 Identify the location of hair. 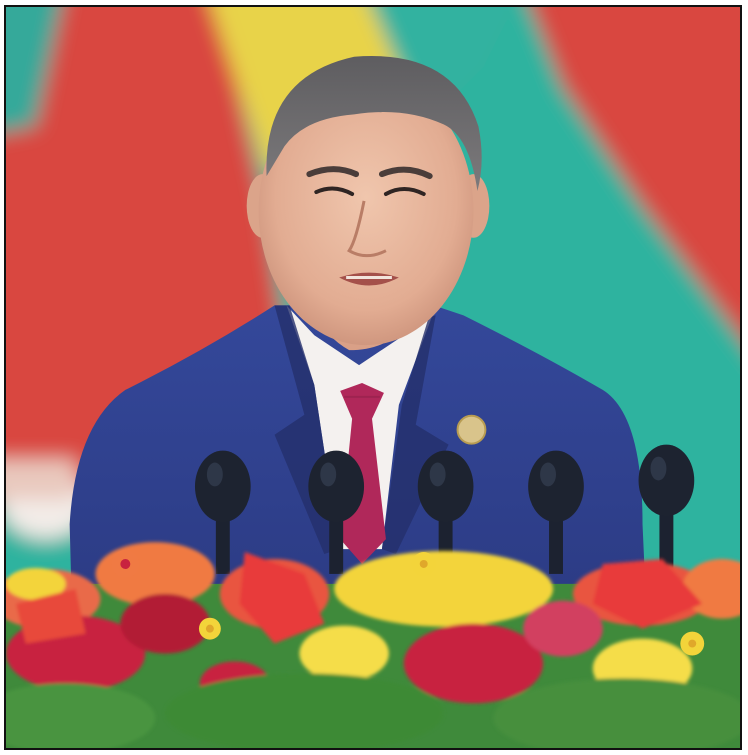
(374, 124).